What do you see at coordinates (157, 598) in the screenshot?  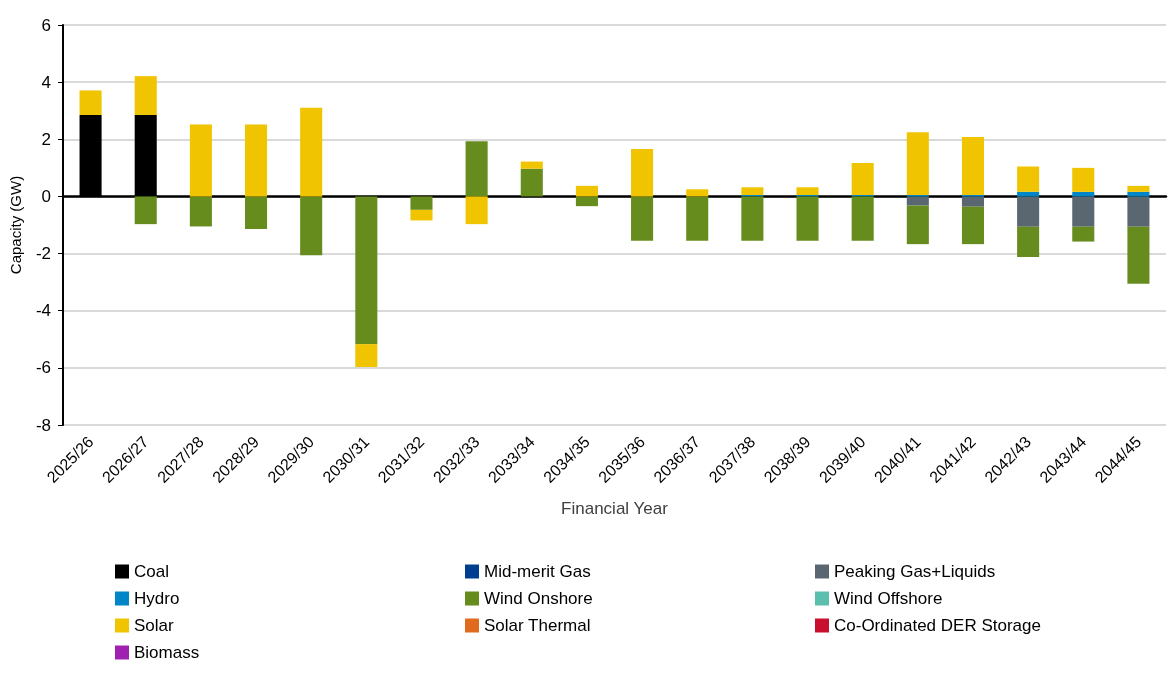 I see `legend-label: Hydro` at bounding box center [157, 598].